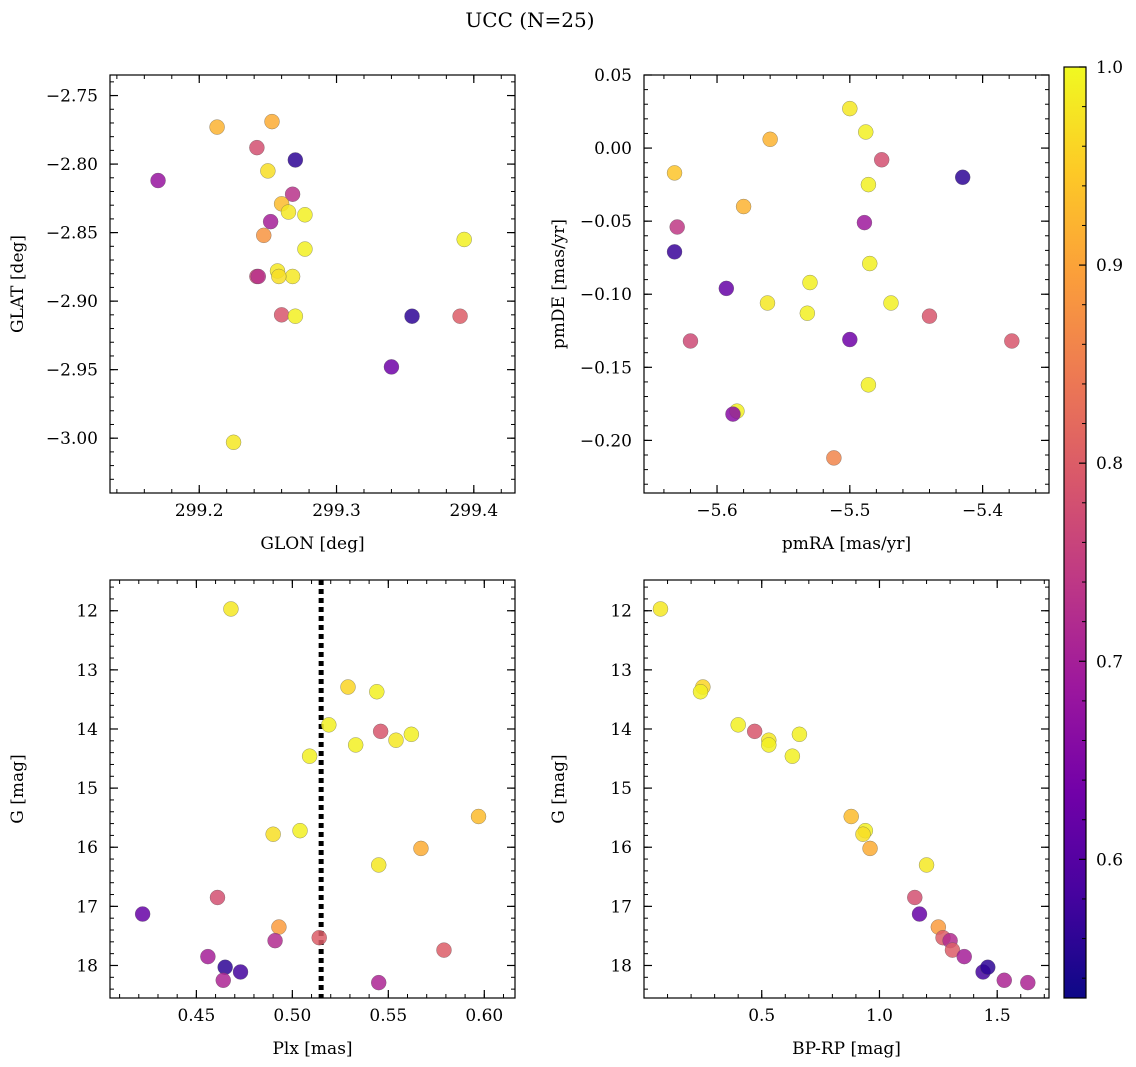 The height and width of the screenshot is (1067, 1136). Describe the element at coordinates (982, 511) in the screenshot. I see `x-tick-label: −5.4` at that location.